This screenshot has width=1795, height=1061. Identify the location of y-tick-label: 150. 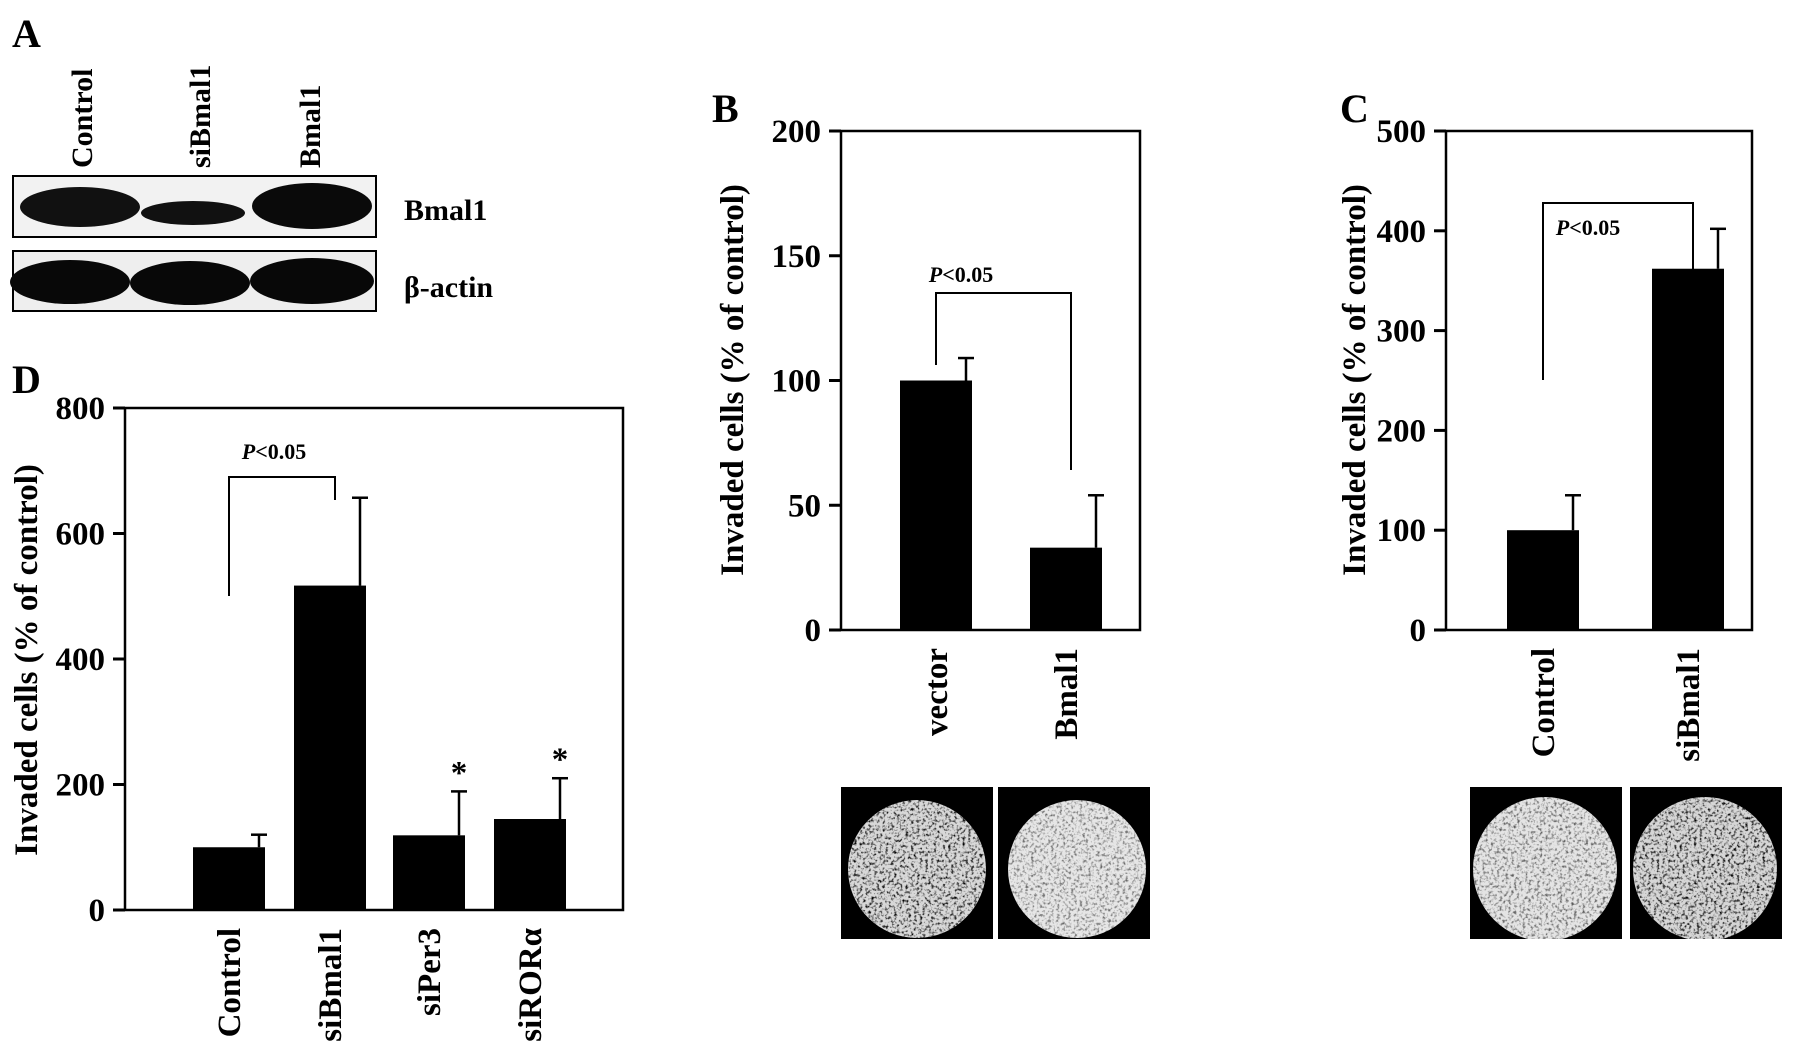
(797, 257).